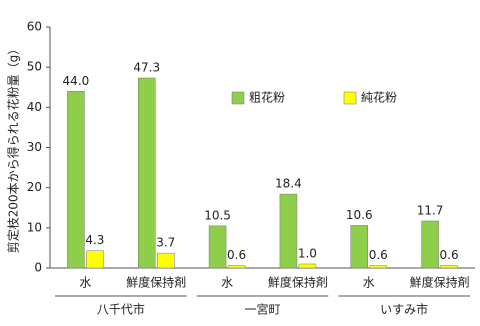 This screenshot has width=480, height=326. Describe the element at coordinates (430, 211) in the screenshot. I see `value-label: 11.7` at that location.